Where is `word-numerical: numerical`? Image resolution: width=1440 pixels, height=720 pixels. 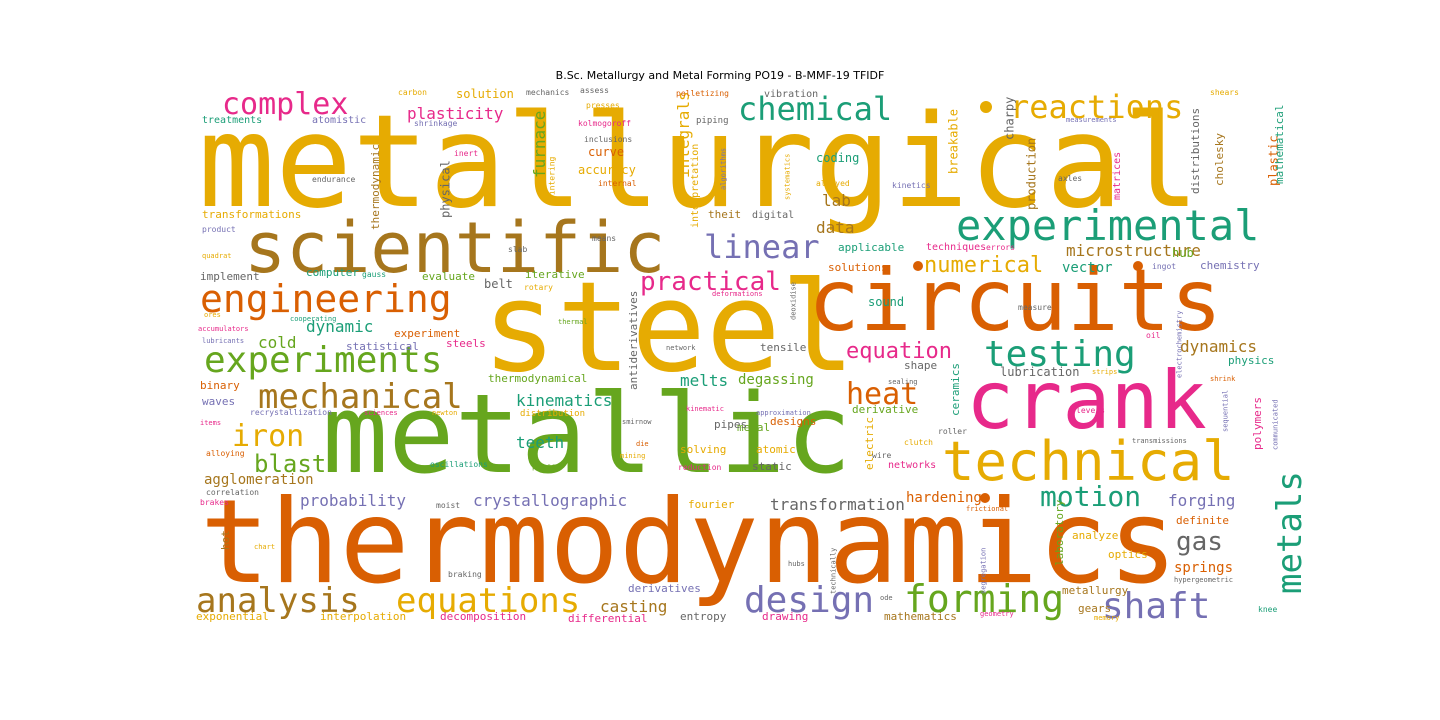 word-numerical: numerical is located at coordinates (983, 265).